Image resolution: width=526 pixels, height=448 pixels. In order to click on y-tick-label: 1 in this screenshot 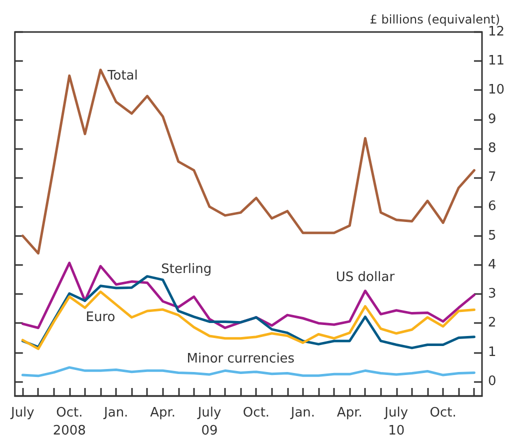, I will do `click(492, 352)`.